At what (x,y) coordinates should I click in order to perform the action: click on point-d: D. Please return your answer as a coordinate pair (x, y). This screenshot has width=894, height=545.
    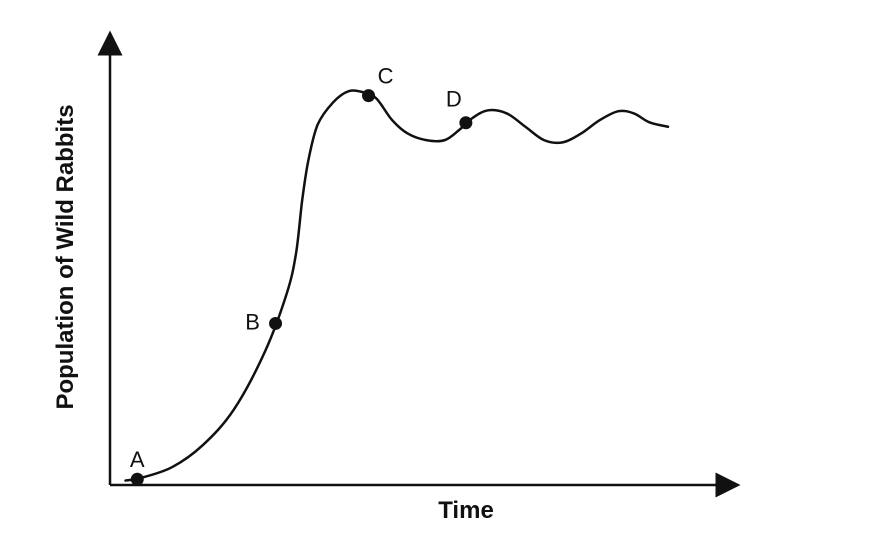
    Looking at the image, I should click on (459, 108).